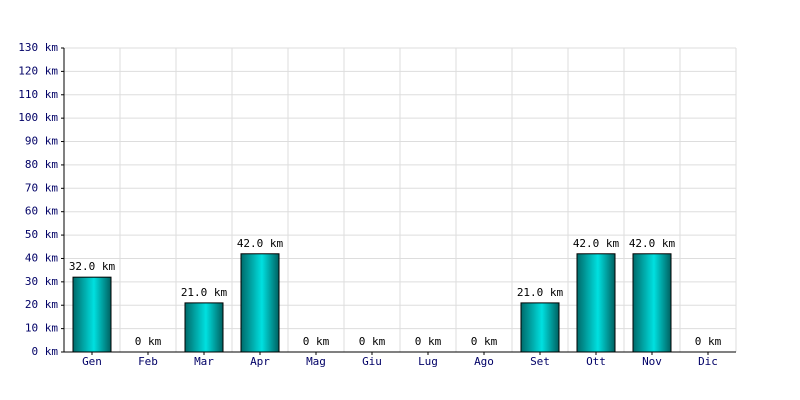  What do you see at coordinates (540, 361) in the screenshot?
I see `x-tick-label: Set` at bounding box center [540, 361].